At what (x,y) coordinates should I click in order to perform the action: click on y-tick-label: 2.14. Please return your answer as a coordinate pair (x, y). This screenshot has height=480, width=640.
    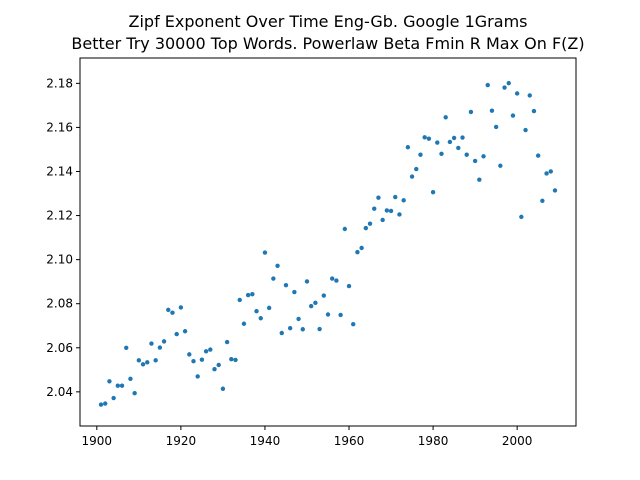
    Looking at the image, I should click on (59, 171).